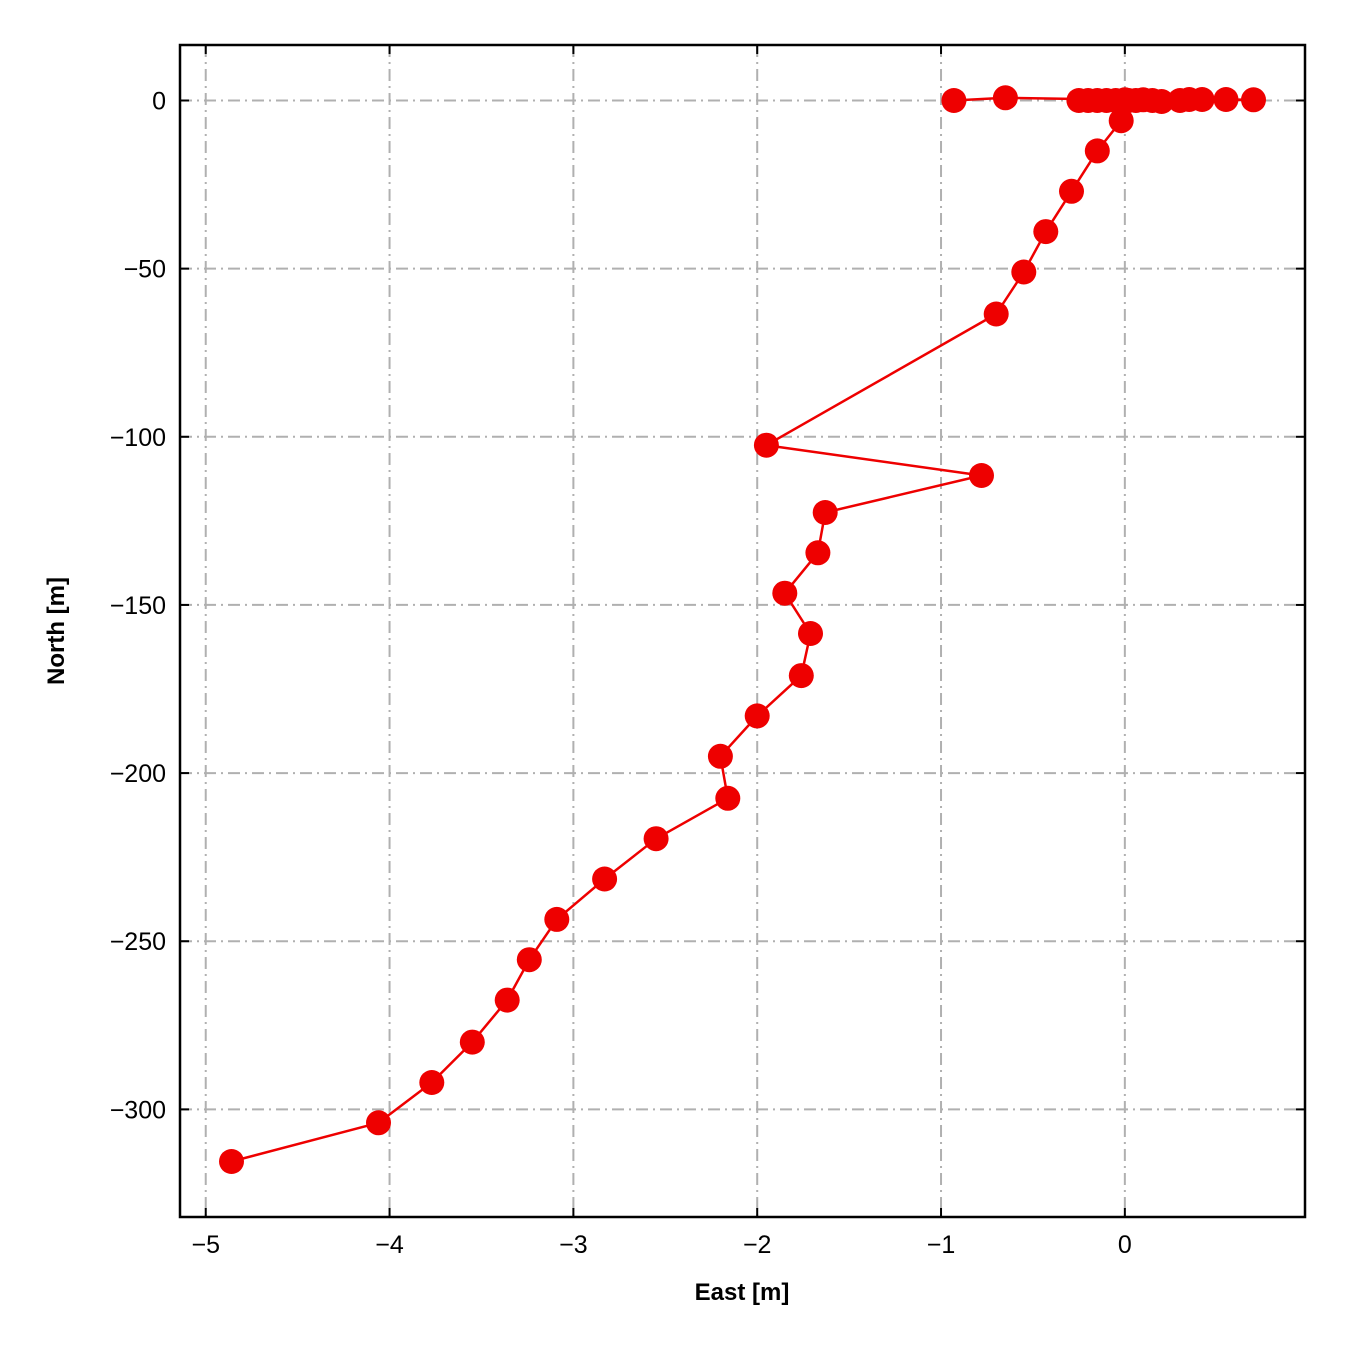 The width and height of the screenshot is (1350, 1350). What do you see at coordinates (138, 606) in the screenshot?
I see `y-tick-label: −150` at bounding box center [138, 606].